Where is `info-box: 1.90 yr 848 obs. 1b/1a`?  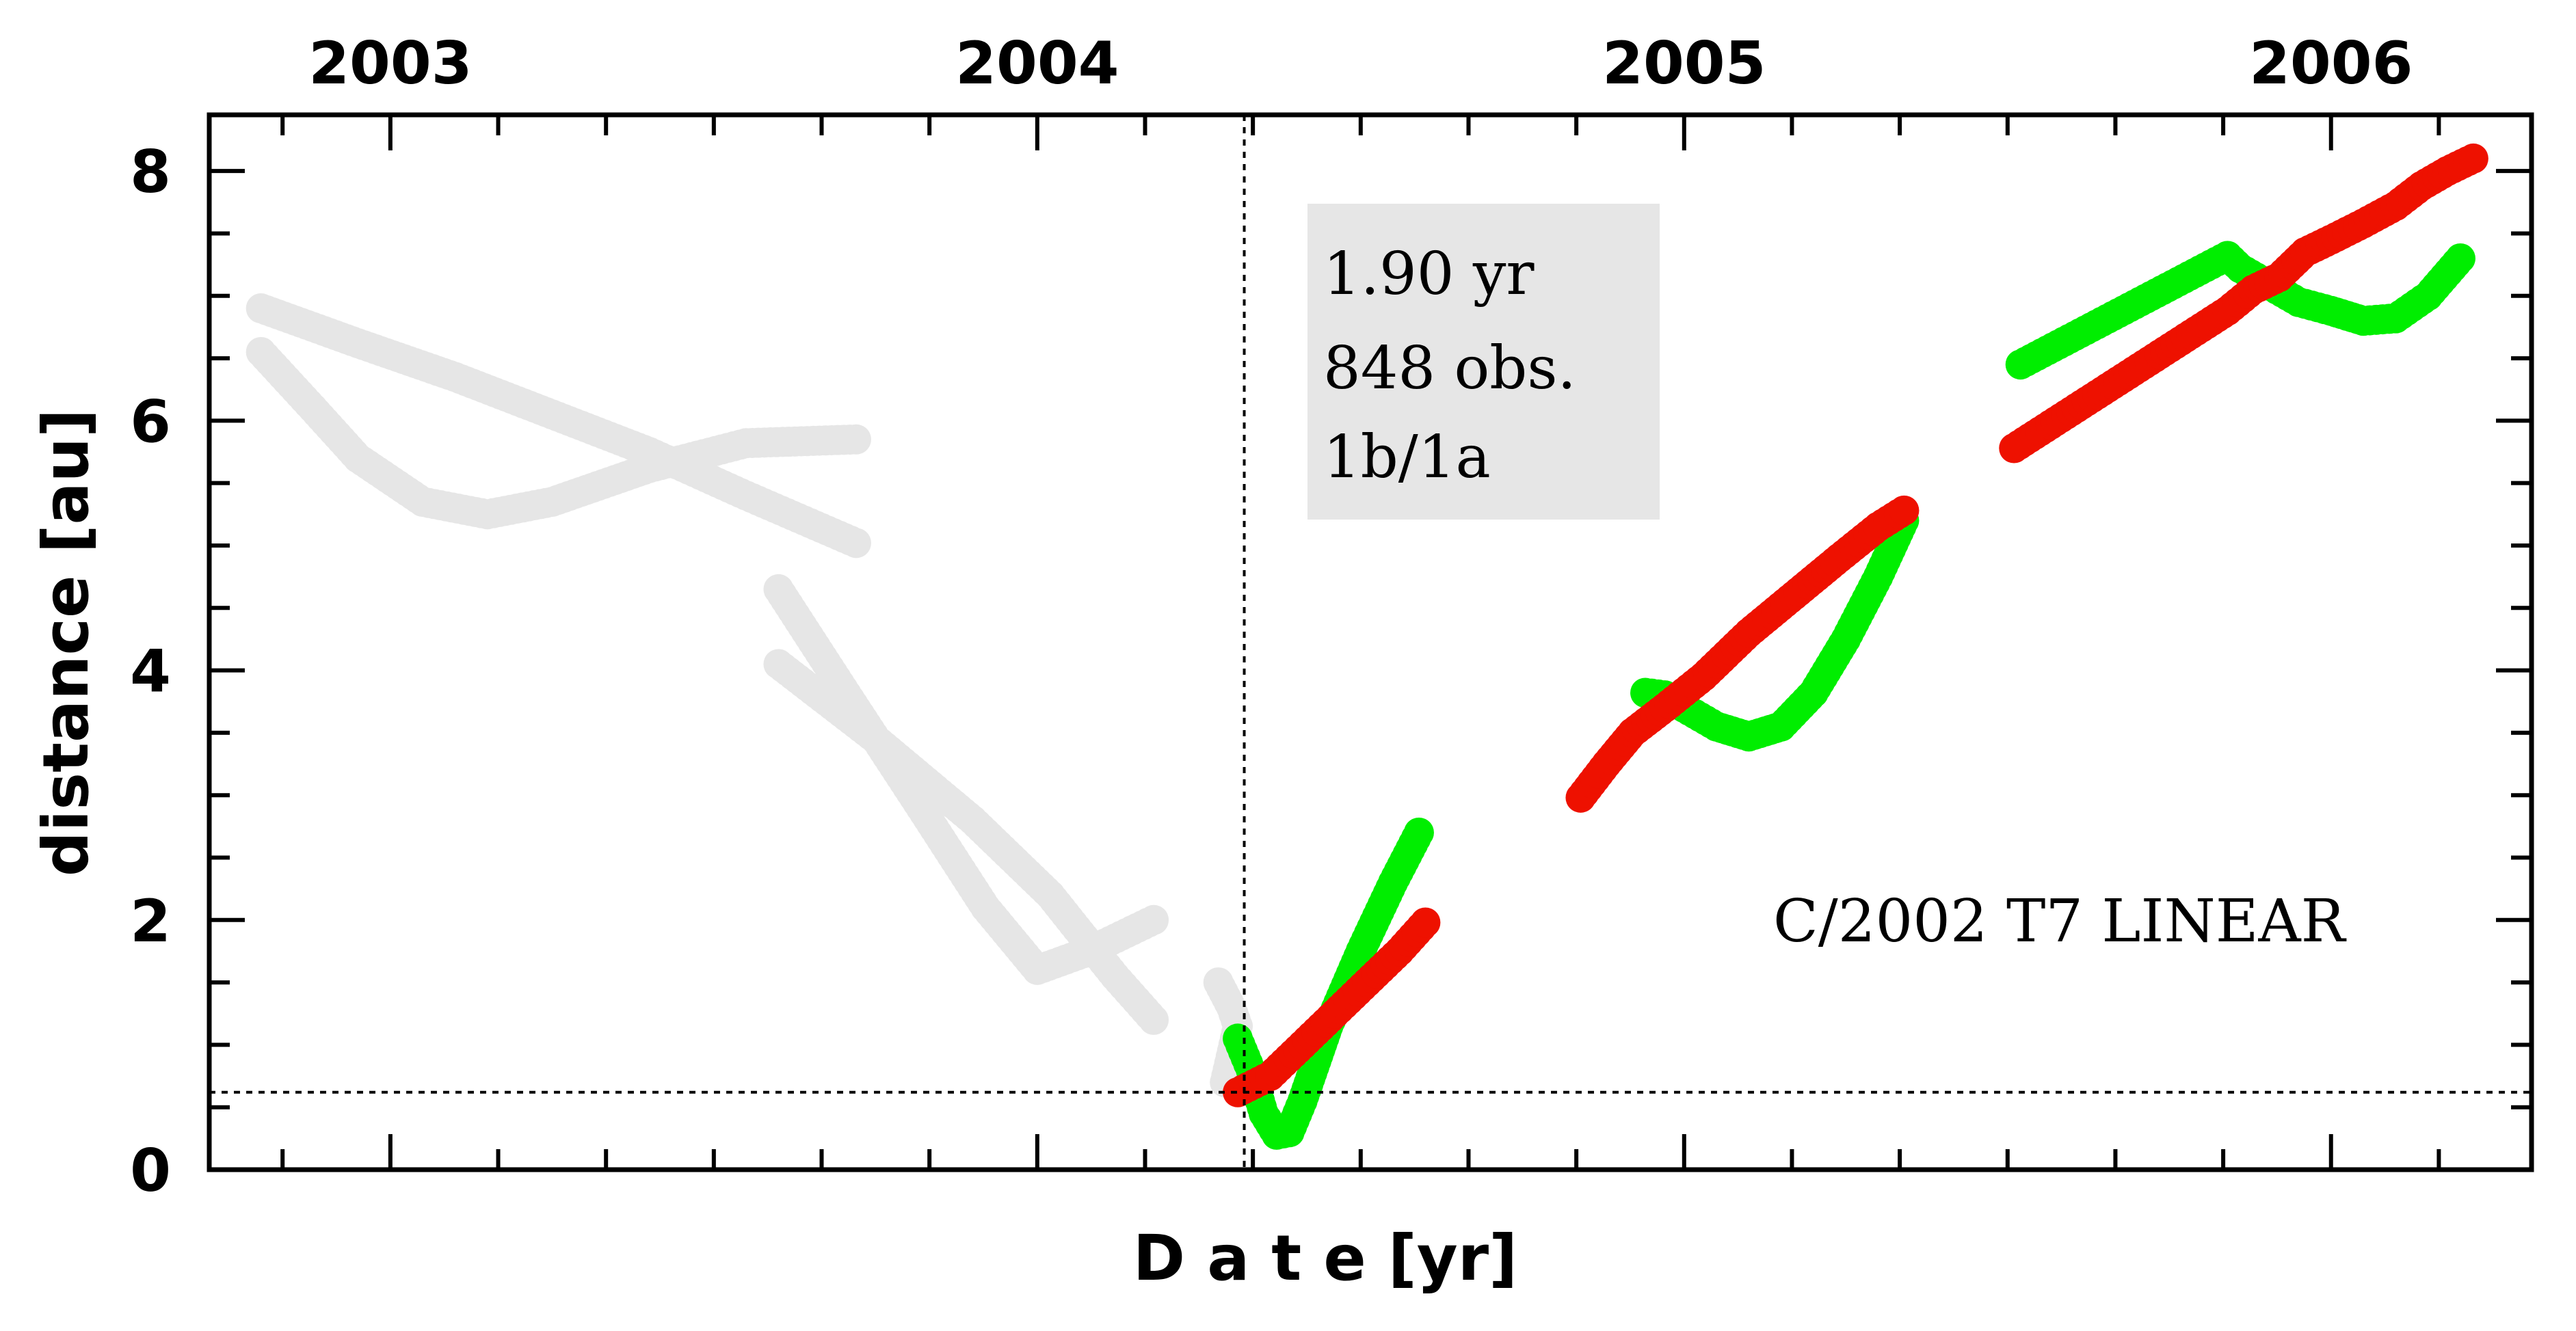 info-box: 1.90 yr 848 obs. 1b/1a is located at coordinates (1483, 362).